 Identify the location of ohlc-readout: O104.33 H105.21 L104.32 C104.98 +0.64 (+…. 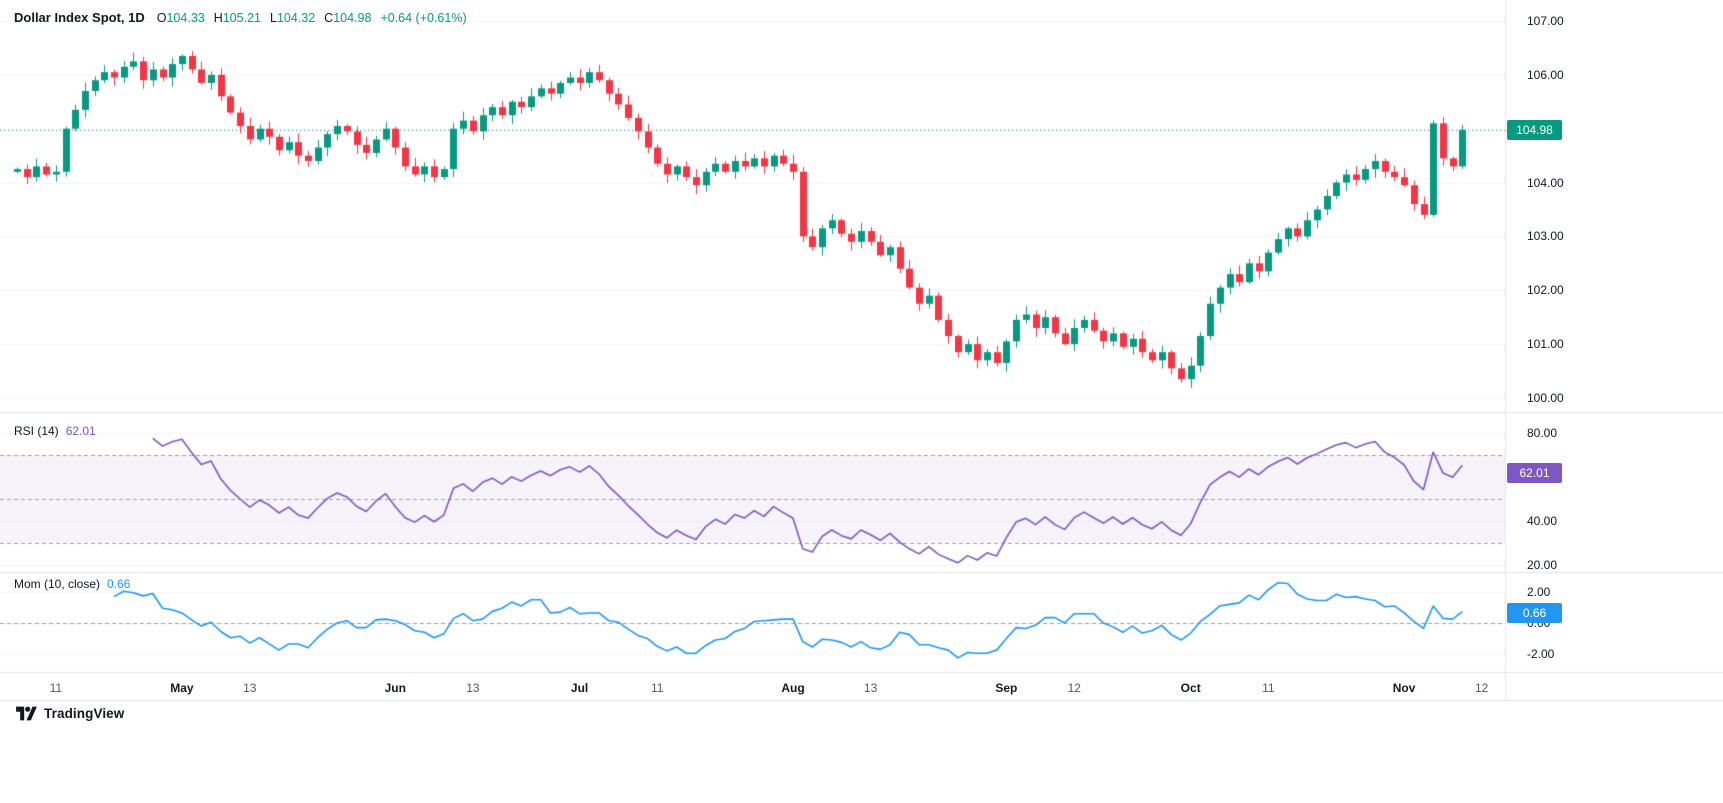
(312, 18).